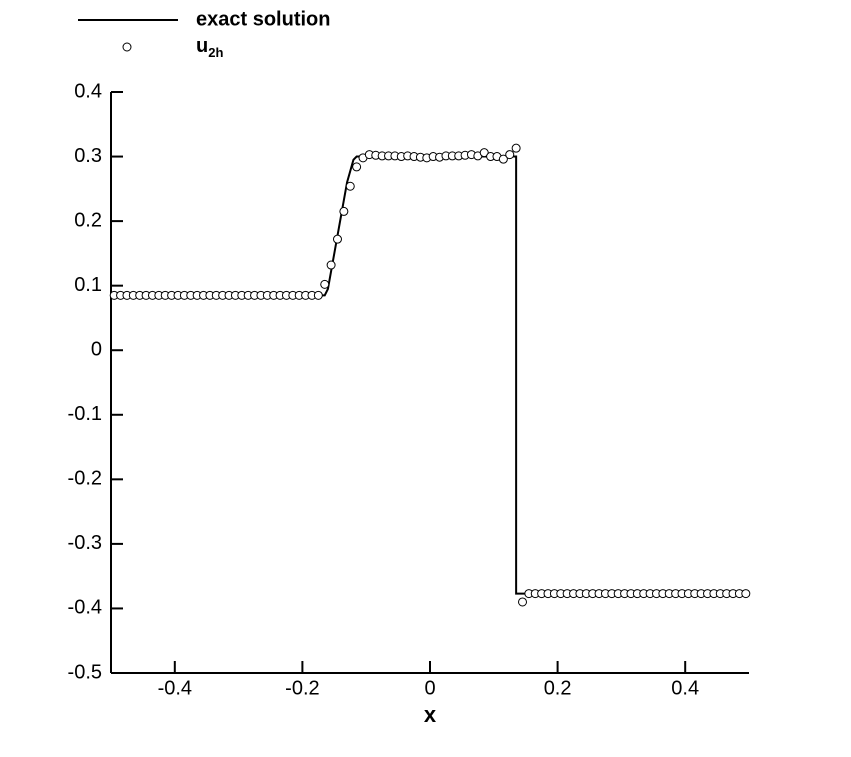 The image size is (851, 757). What do you see at coordinates (88, 285) in the screenshot?
I see `y-tick-label: 0.1` at bounding box center [88, 285].